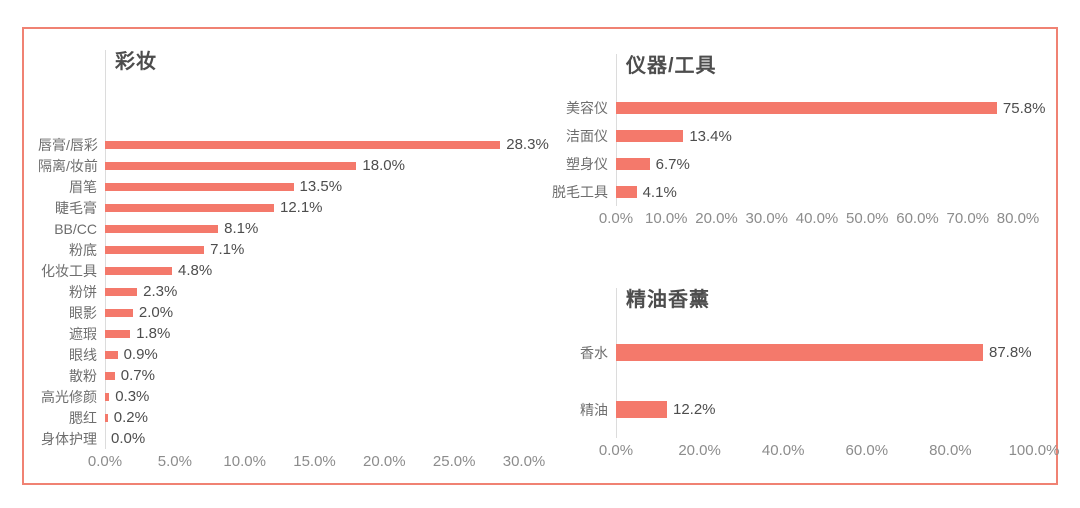 The height and width of the screenshot is (508, 1080). Describe the element at coordinates (140, 354) in the screenshot. I see `value-label: 0.9%` at that location.